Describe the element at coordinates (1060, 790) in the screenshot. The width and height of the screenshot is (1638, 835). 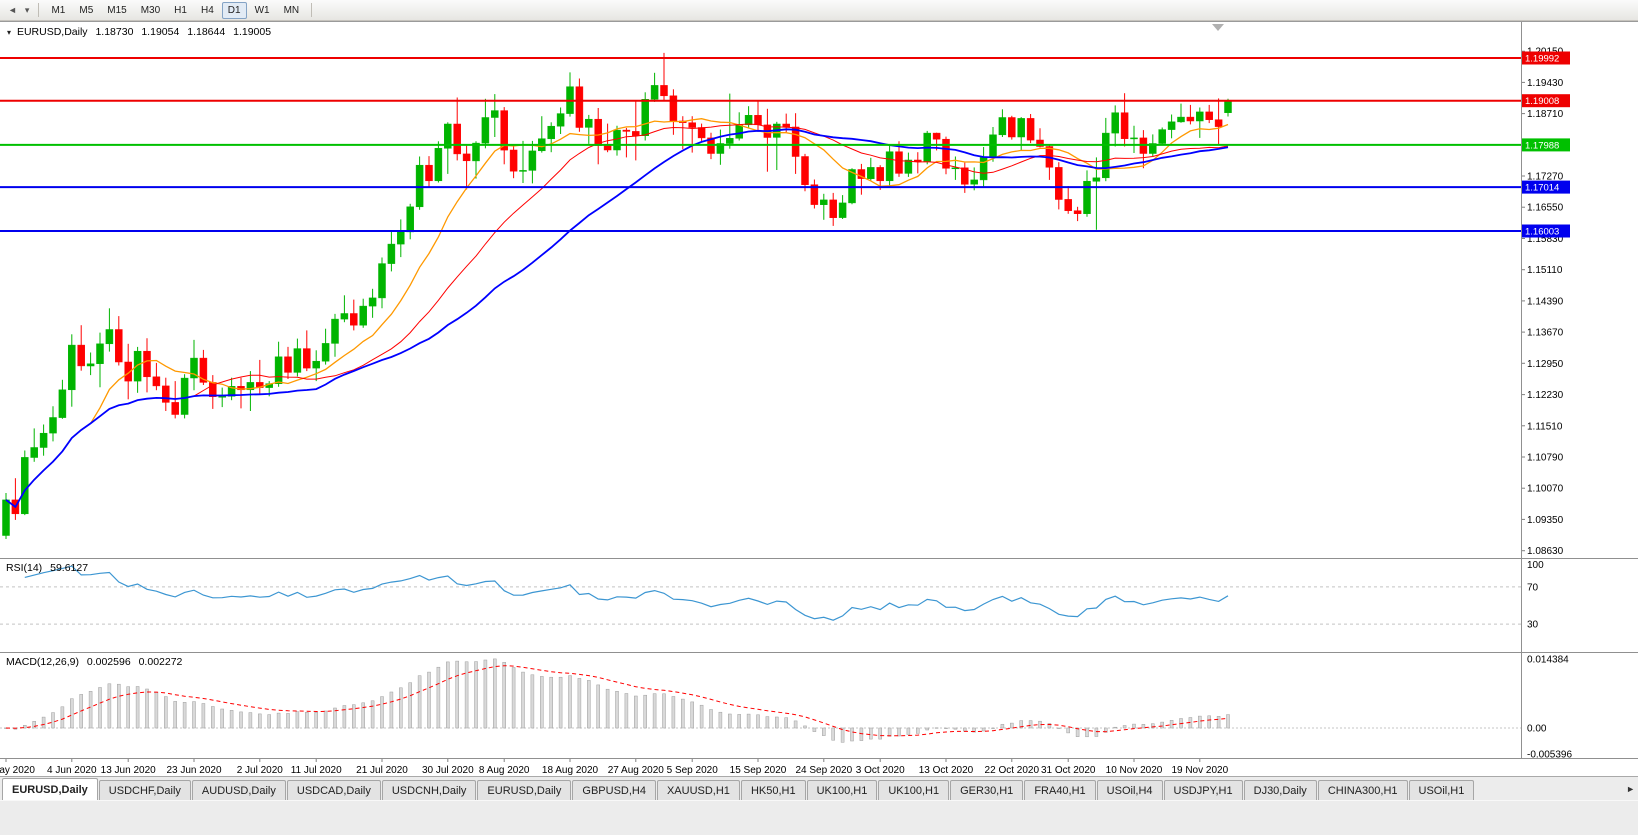
I see `chart-tab-fra40-h1: FRA40,H1` at that location.